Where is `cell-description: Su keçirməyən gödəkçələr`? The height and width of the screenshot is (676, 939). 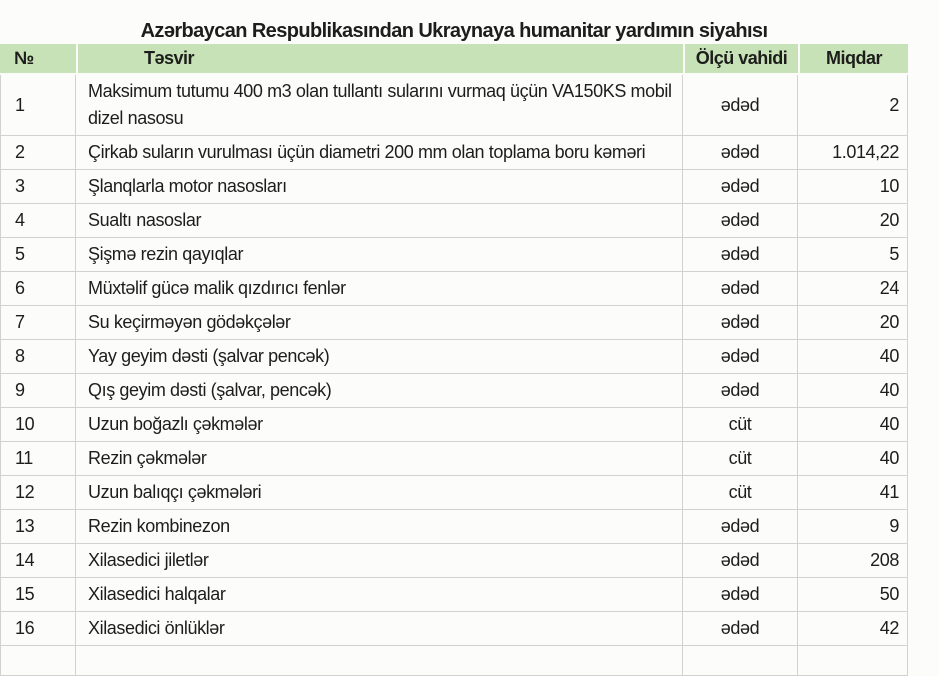 cell-description: Su keçirməyən gödəkçələr is located at coordinates (379, 323).